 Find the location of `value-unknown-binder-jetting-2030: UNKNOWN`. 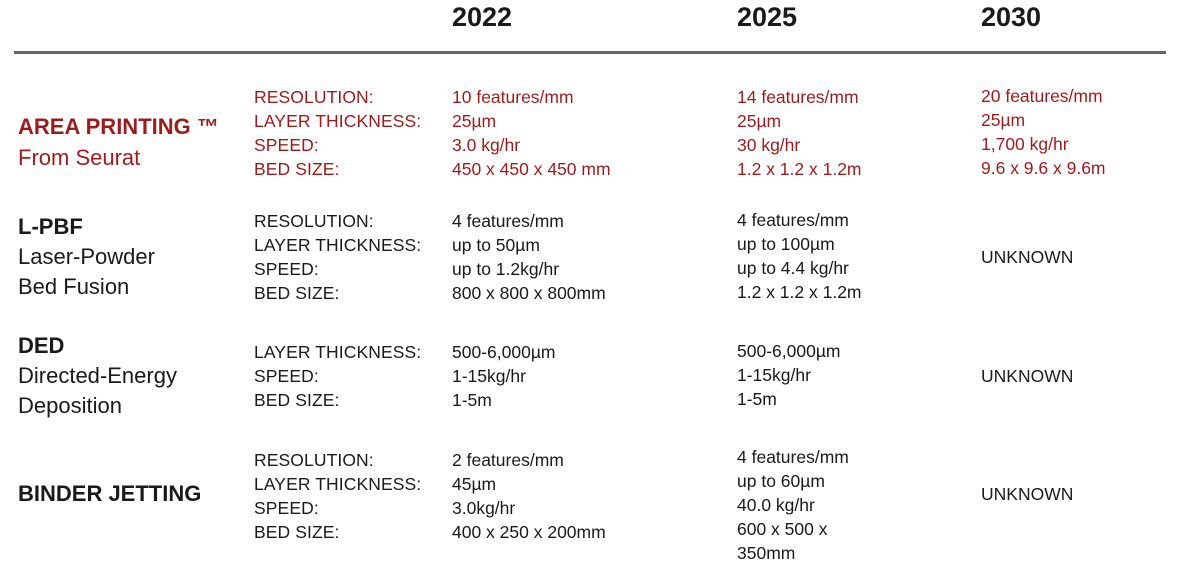

value-unknown-binder-jetting-2030: UNKNOWN is located at coordinates (1027, 494).